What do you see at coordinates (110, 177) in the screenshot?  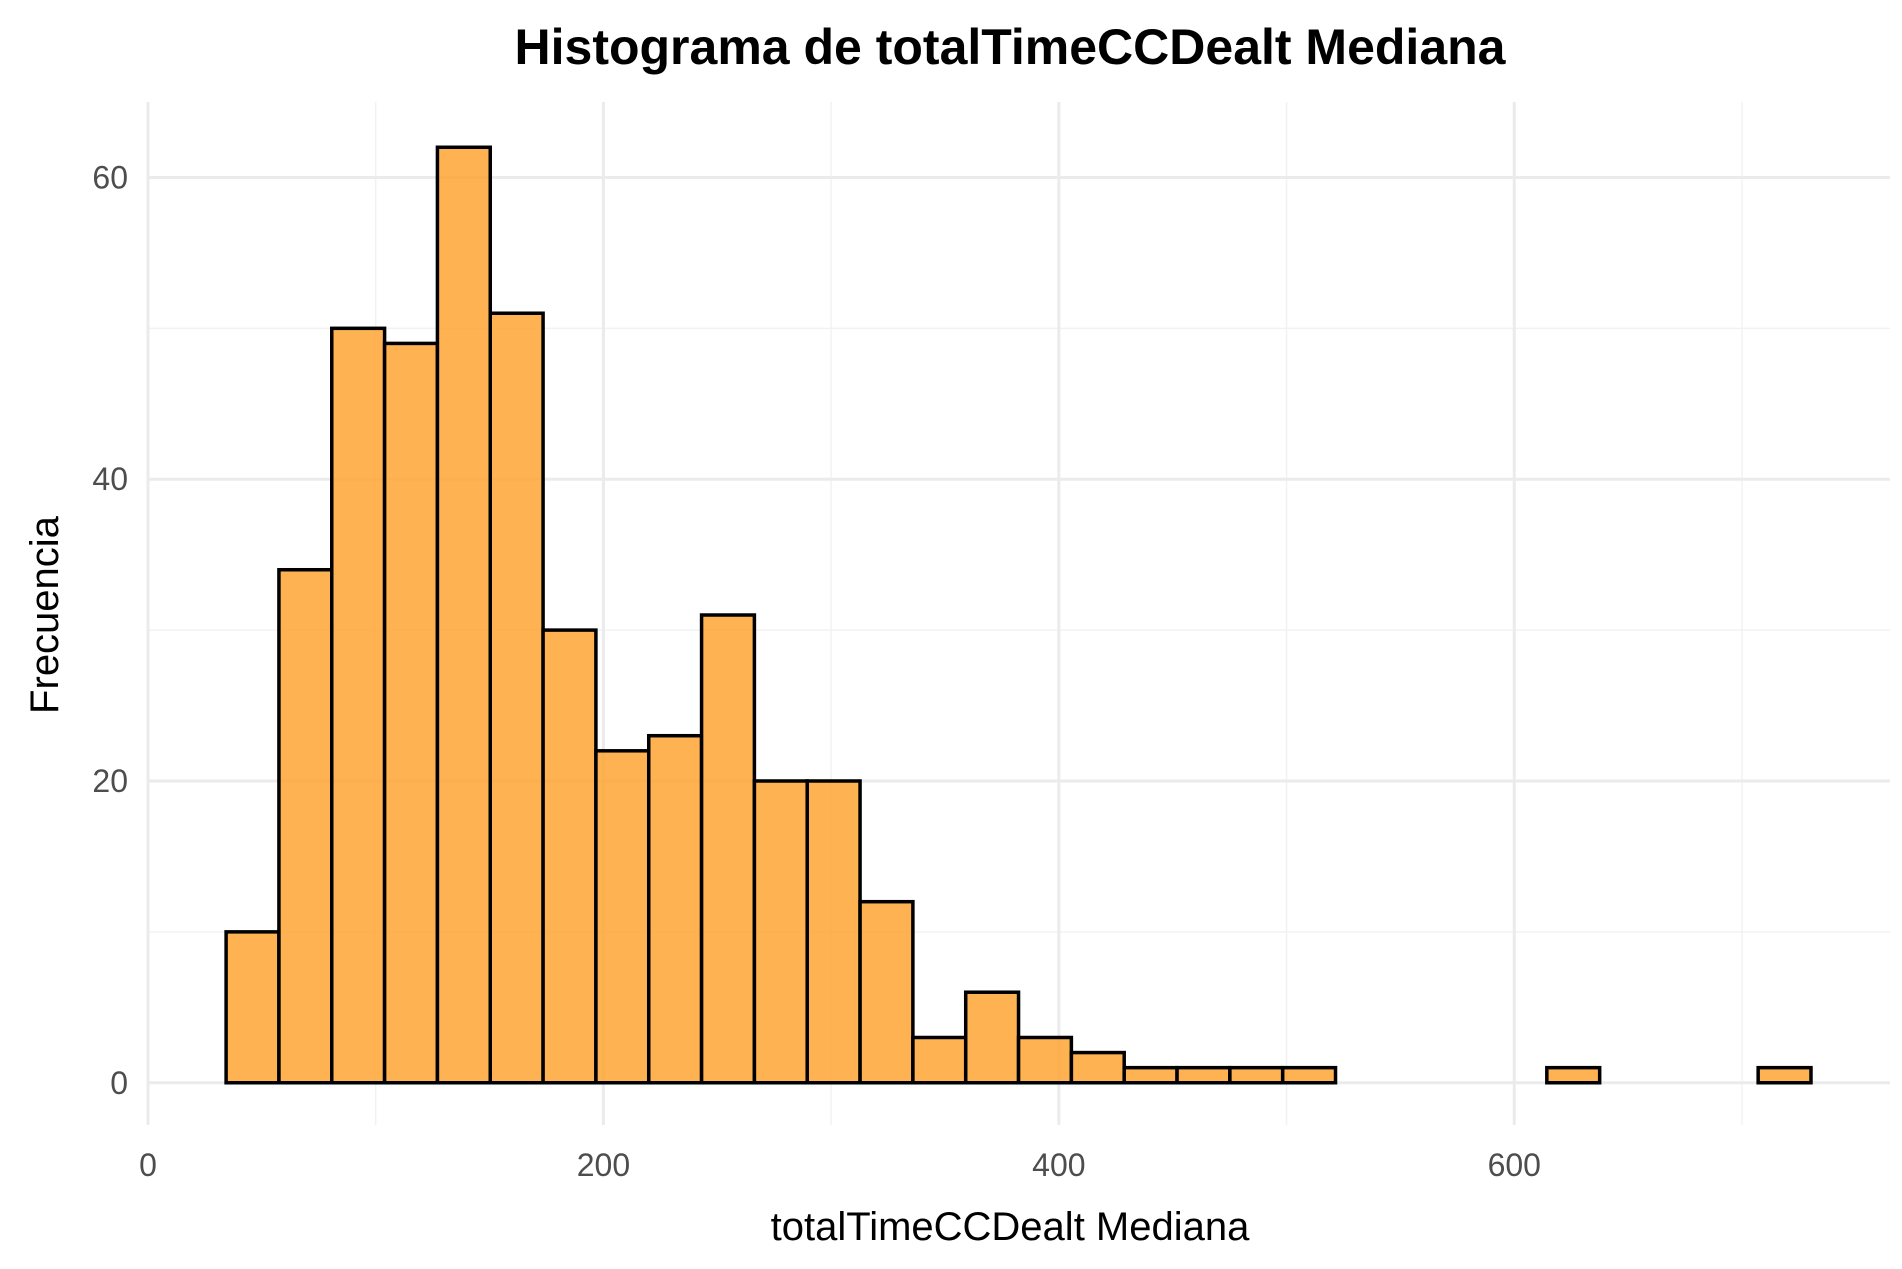 I see `y-tick-label: 60` at bounding box center [110, 177].